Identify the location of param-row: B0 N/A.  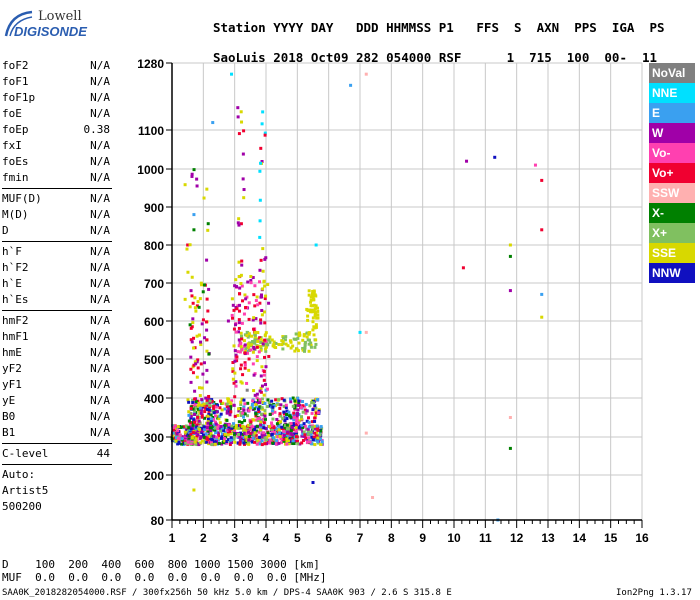
(57, 417).